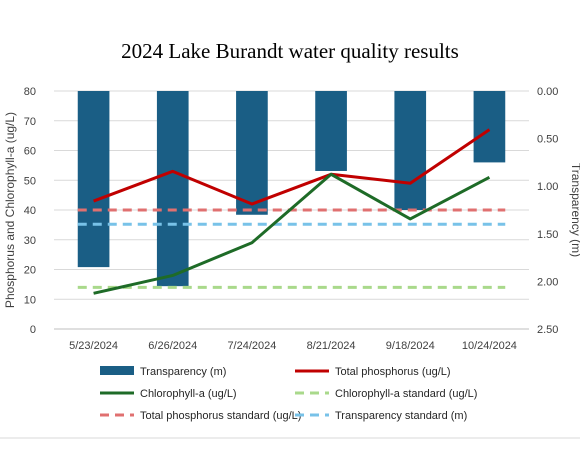 Image resolution: width=580 pixels, height=453 pixels. What do you see at coordinates (30, 181) in the screenshot?
I see `y-tick-label-left: 50` at bounding box center [30, 181].